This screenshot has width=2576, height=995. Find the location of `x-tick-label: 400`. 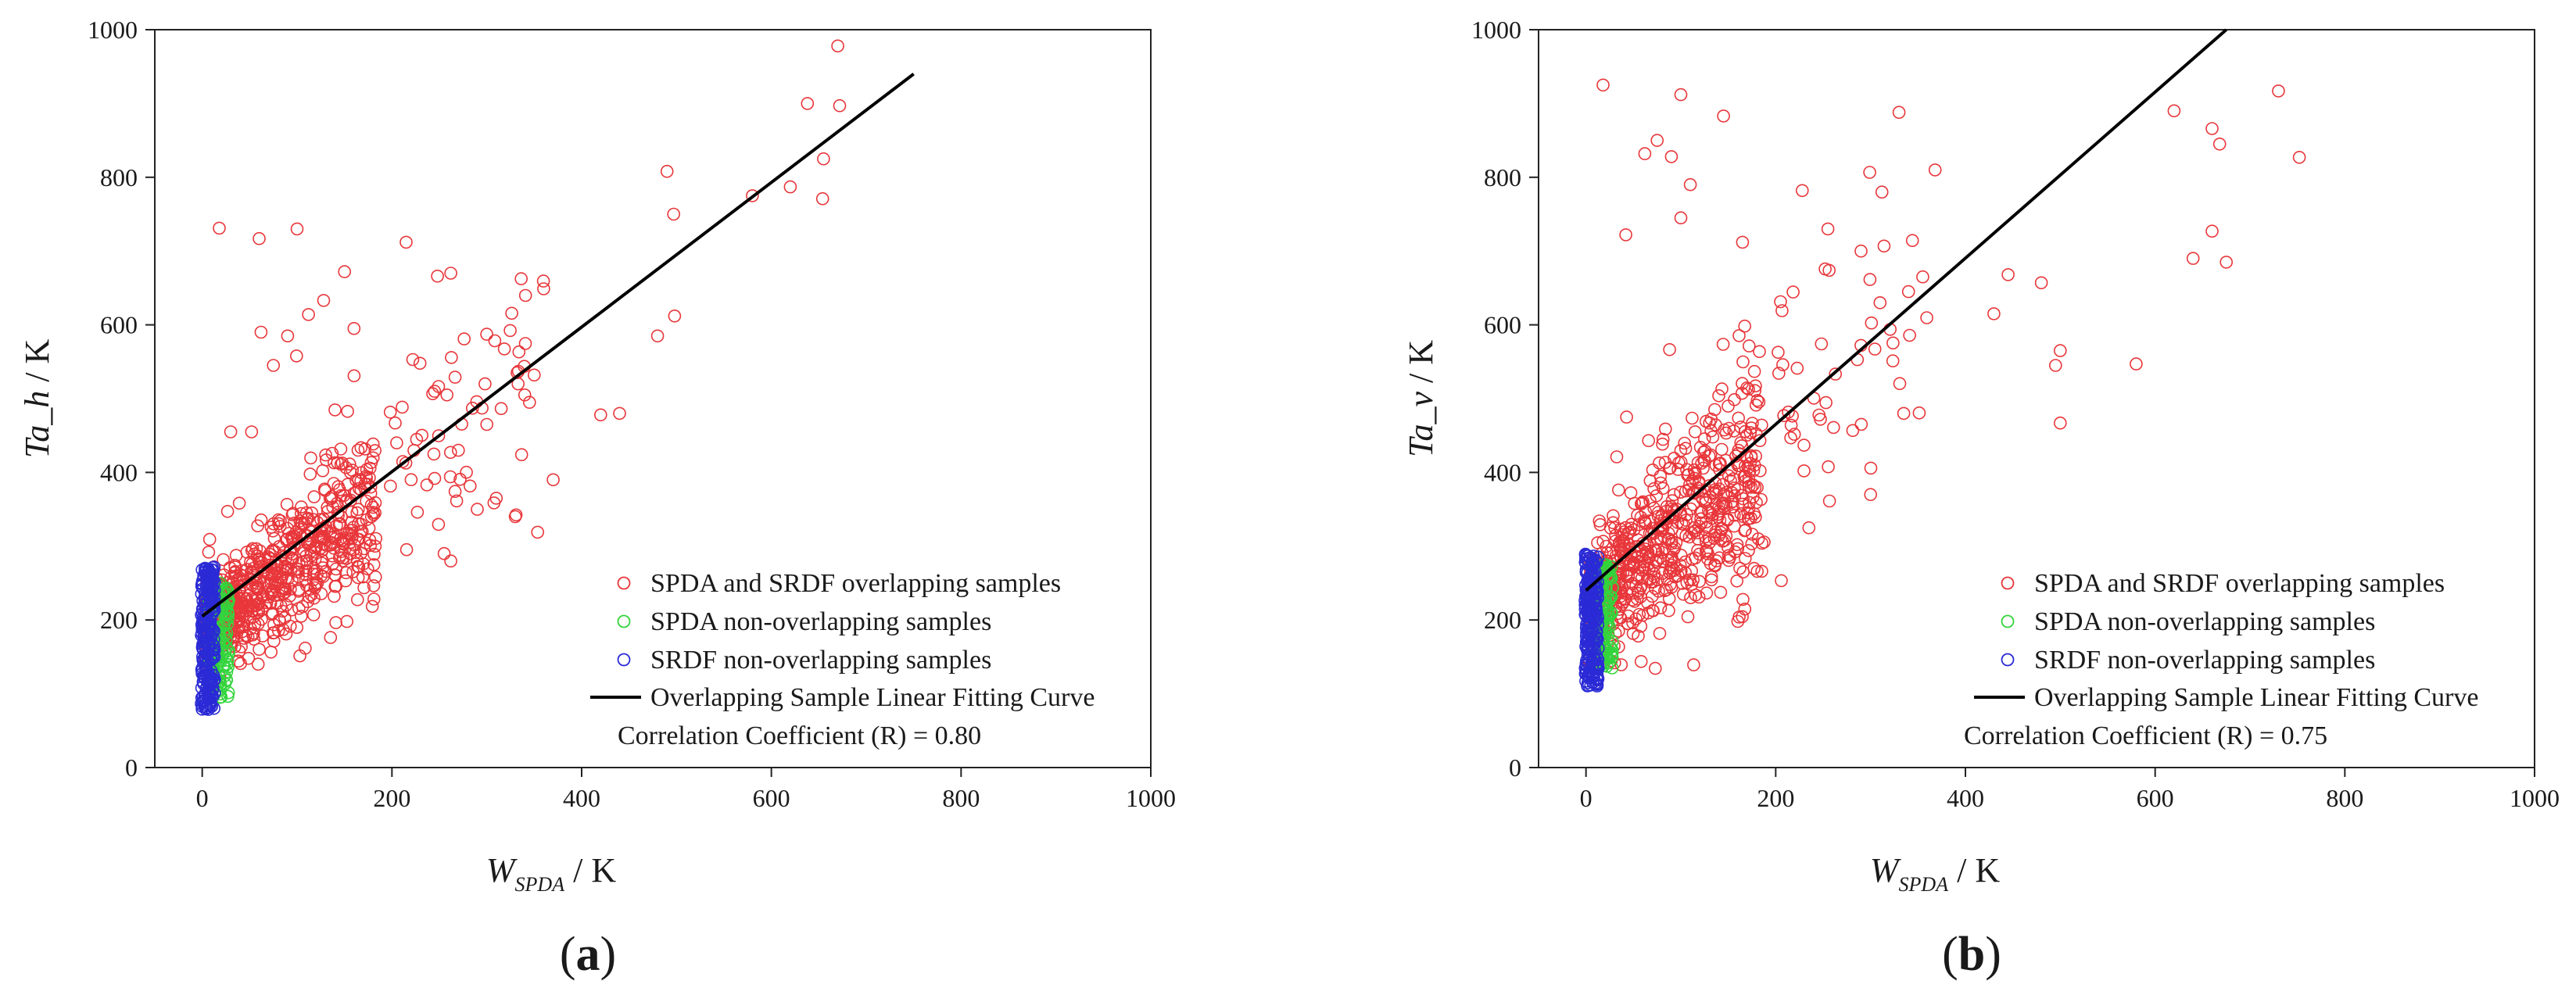

x-tick-label: 400 is located at coordinates (581, 798).